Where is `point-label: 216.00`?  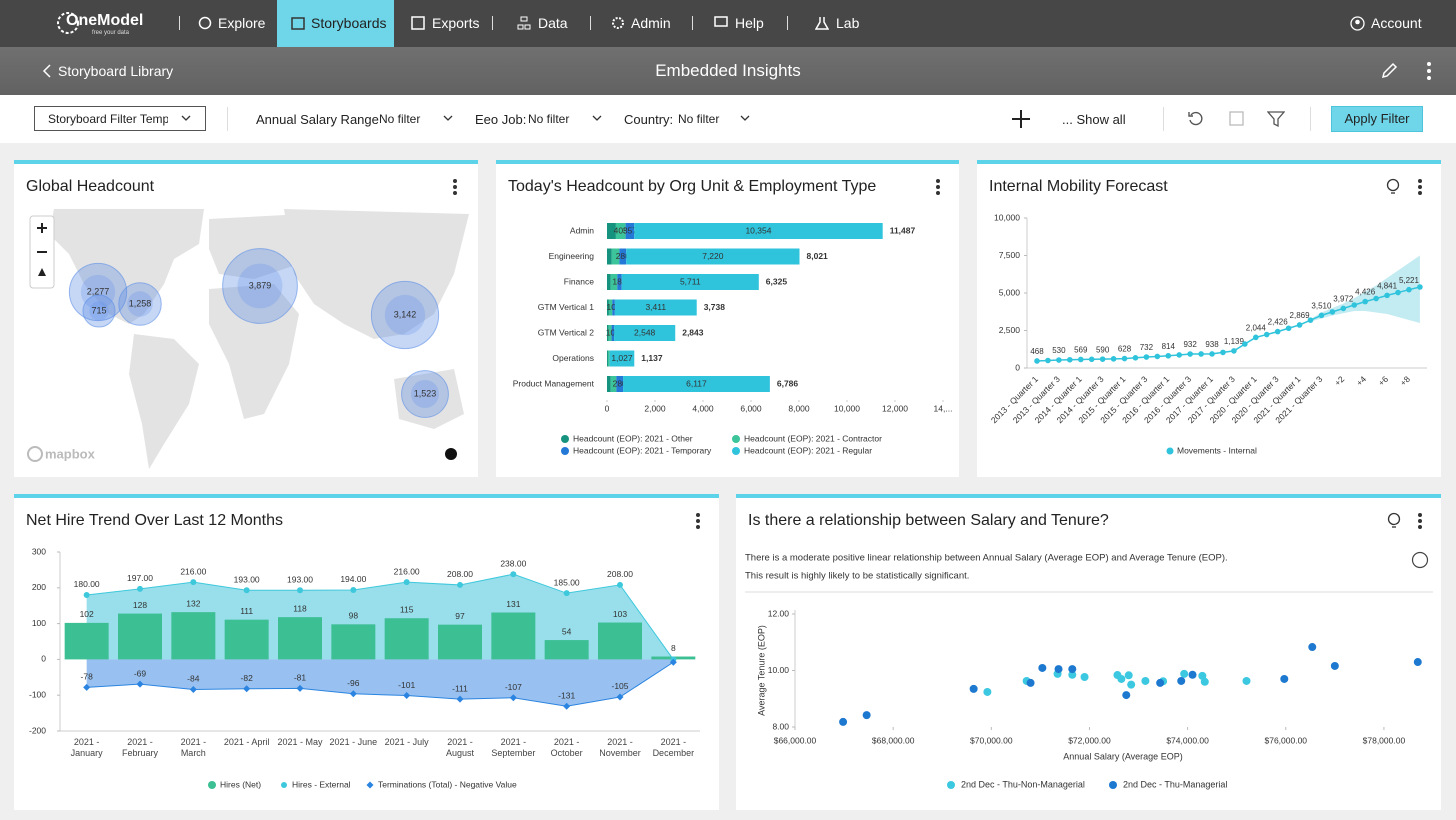
point-label: 216.00 is located at coordinates (407, 571).